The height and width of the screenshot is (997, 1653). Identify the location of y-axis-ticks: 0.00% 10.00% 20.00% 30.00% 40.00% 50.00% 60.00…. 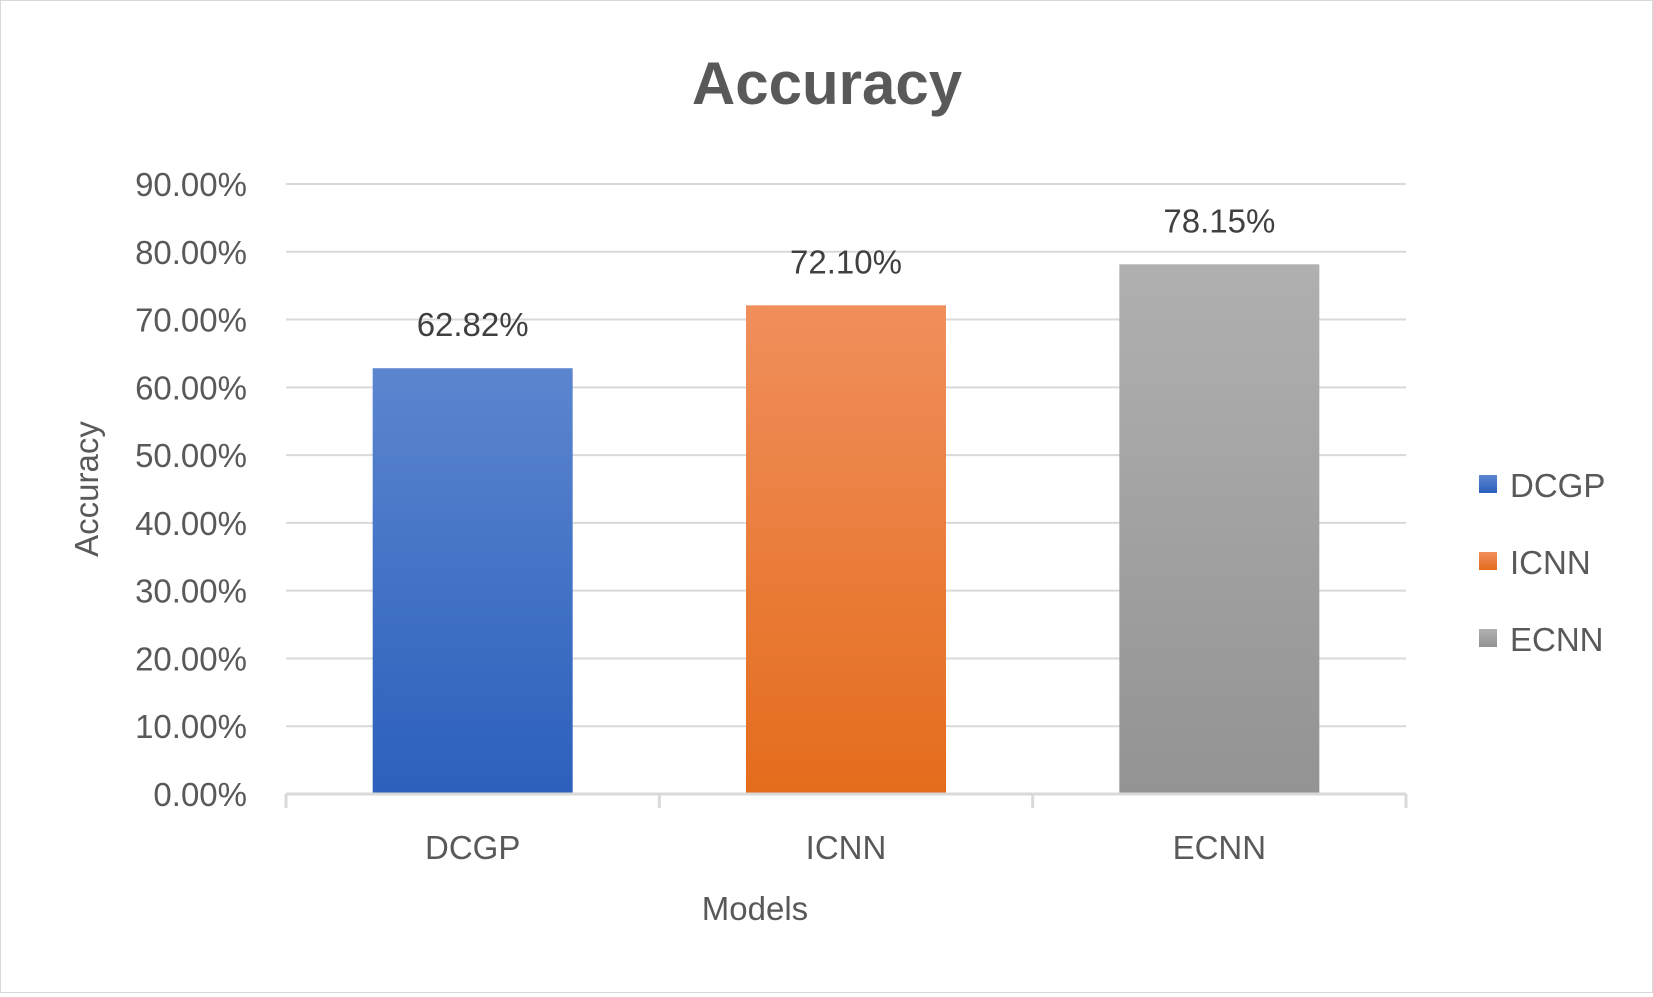
(191, 489).